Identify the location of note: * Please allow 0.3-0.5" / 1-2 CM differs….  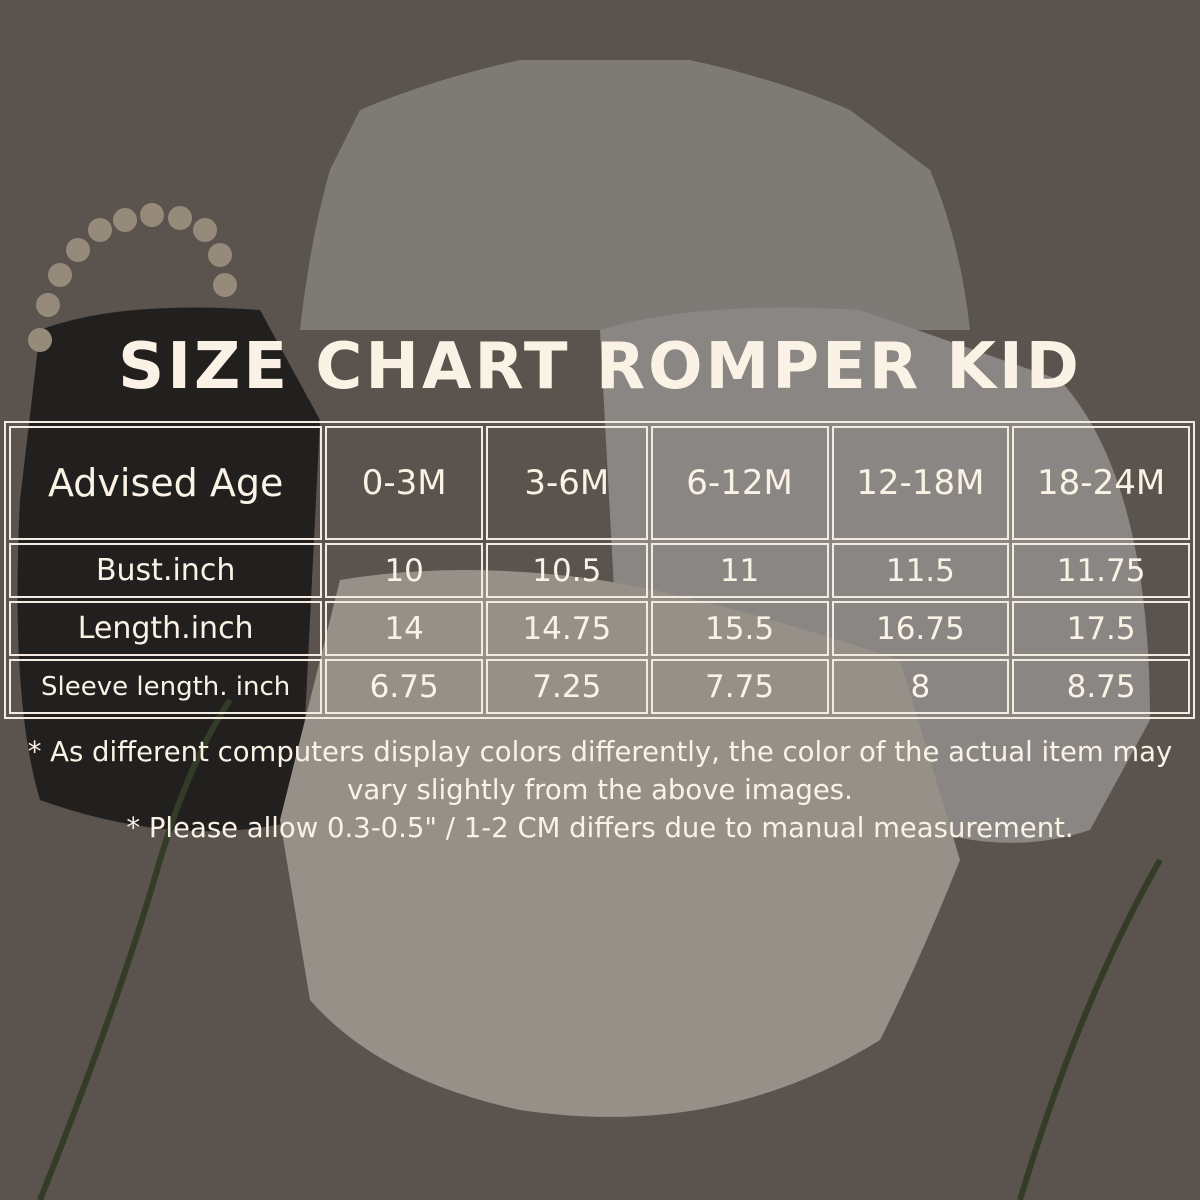
(600, 828).